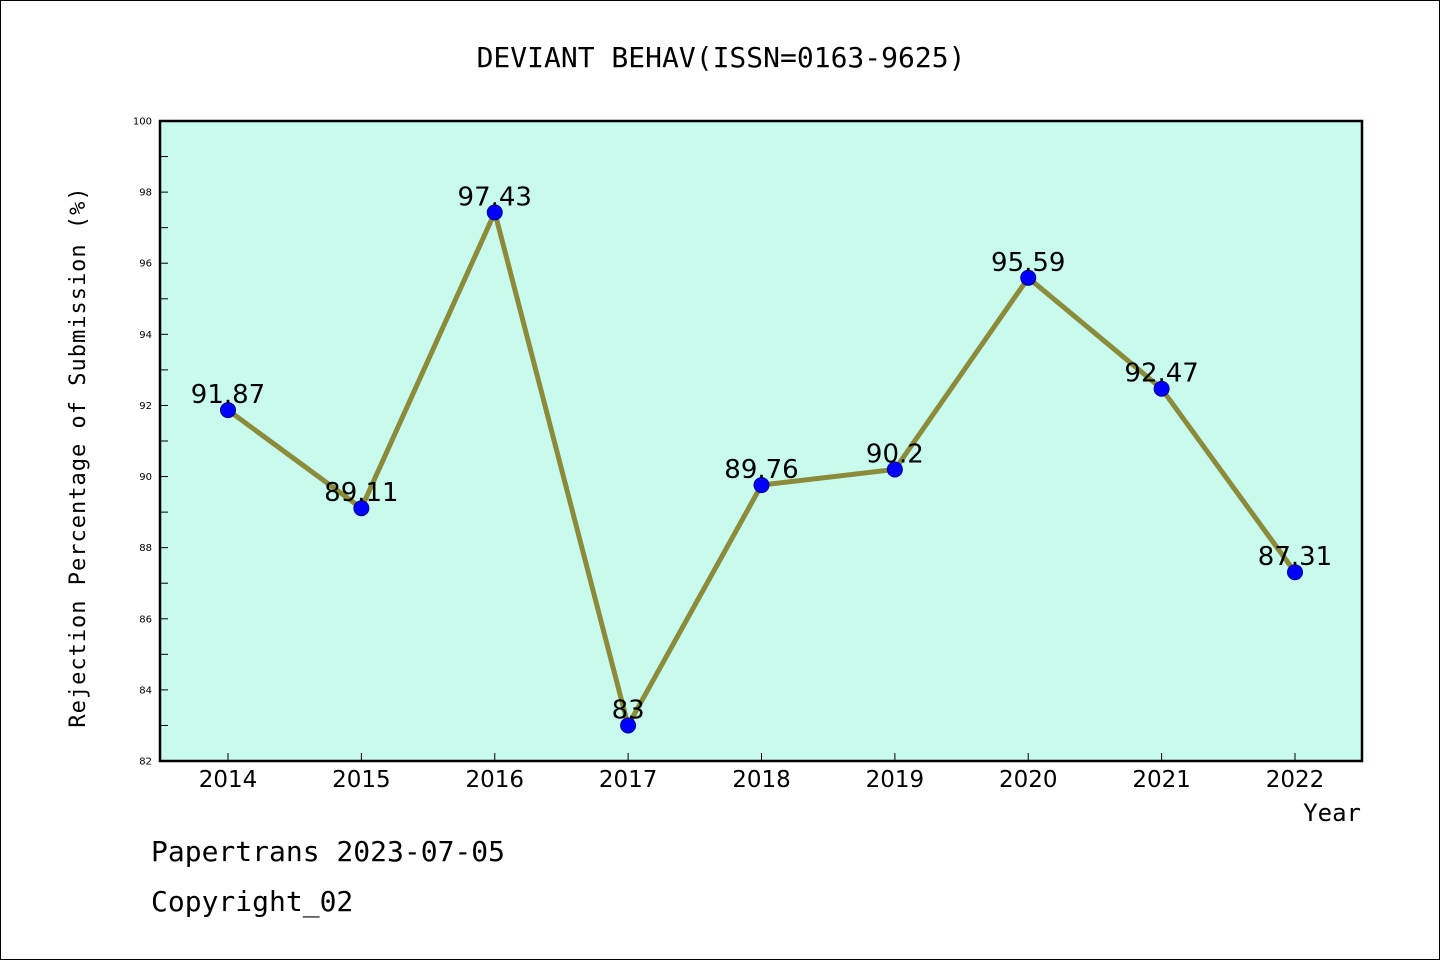  Describe the element at coordinates (1332, 813) in the screenshot. I see `x-axis-label: Year` at that location.